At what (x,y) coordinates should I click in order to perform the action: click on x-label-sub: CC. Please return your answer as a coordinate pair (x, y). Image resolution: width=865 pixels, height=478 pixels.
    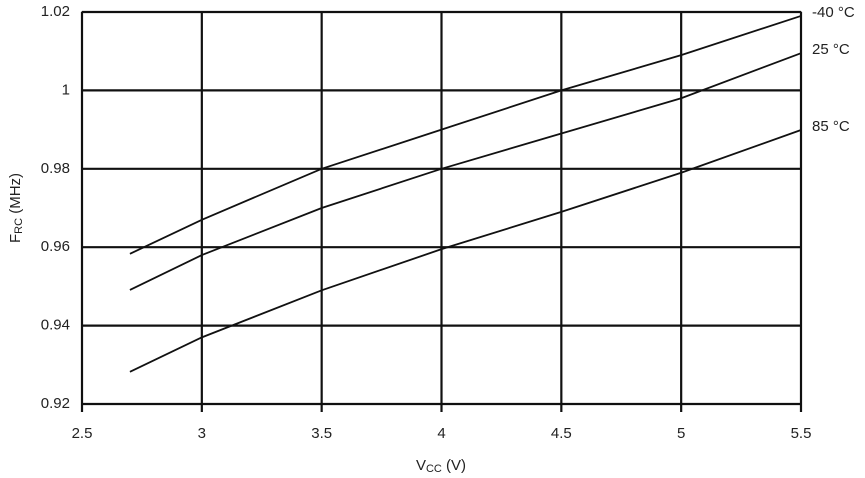
    Looking at the image, I should click on (434, 469).